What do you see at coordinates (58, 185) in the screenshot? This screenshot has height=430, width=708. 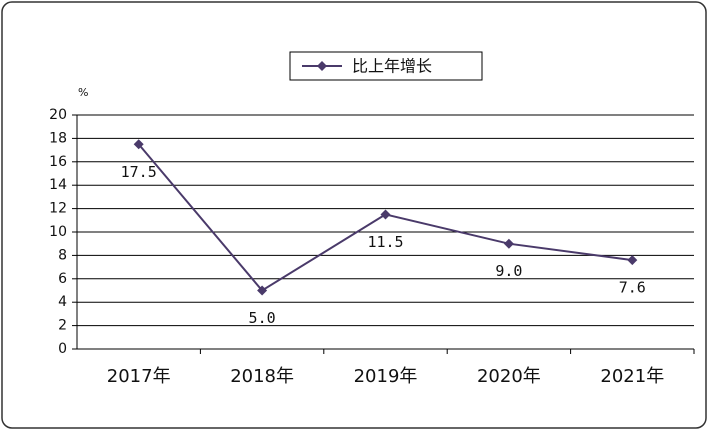 I see `y-tick-label: 14` at bounding box center [58, 185].